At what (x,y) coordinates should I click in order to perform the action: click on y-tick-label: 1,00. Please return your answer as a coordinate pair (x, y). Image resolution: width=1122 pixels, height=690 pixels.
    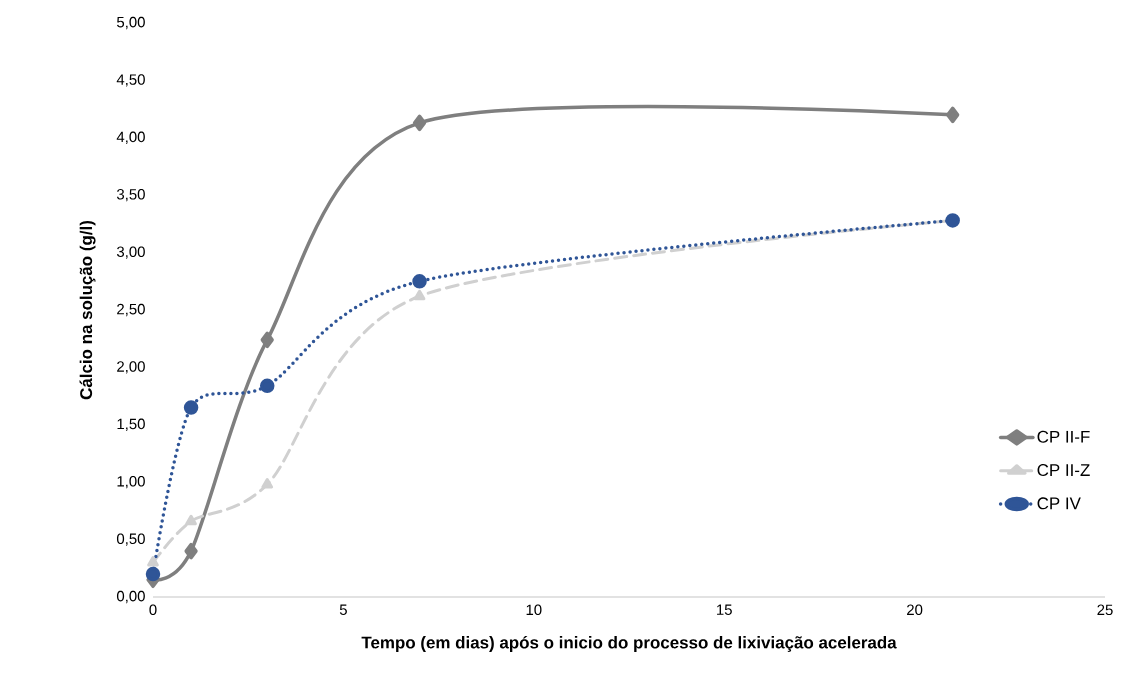
    Looking at the image, I should click on (131, 482).